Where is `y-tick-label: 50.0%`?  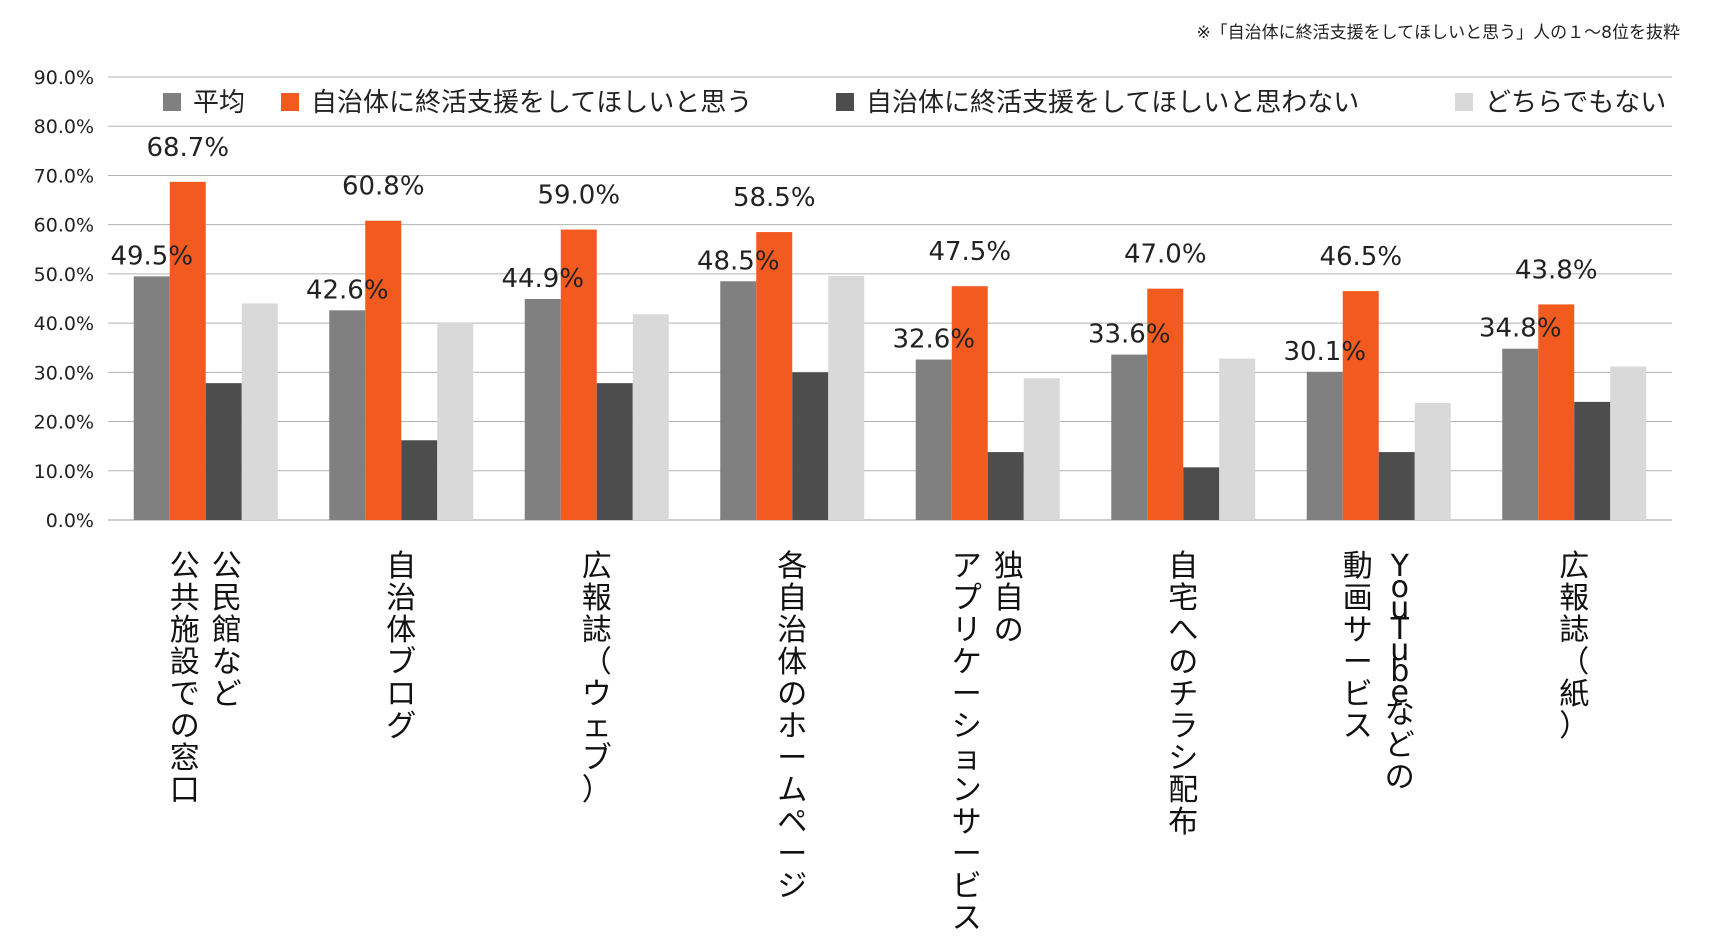
y-tick-label: 50.0% is located at coordinates (64, 275).